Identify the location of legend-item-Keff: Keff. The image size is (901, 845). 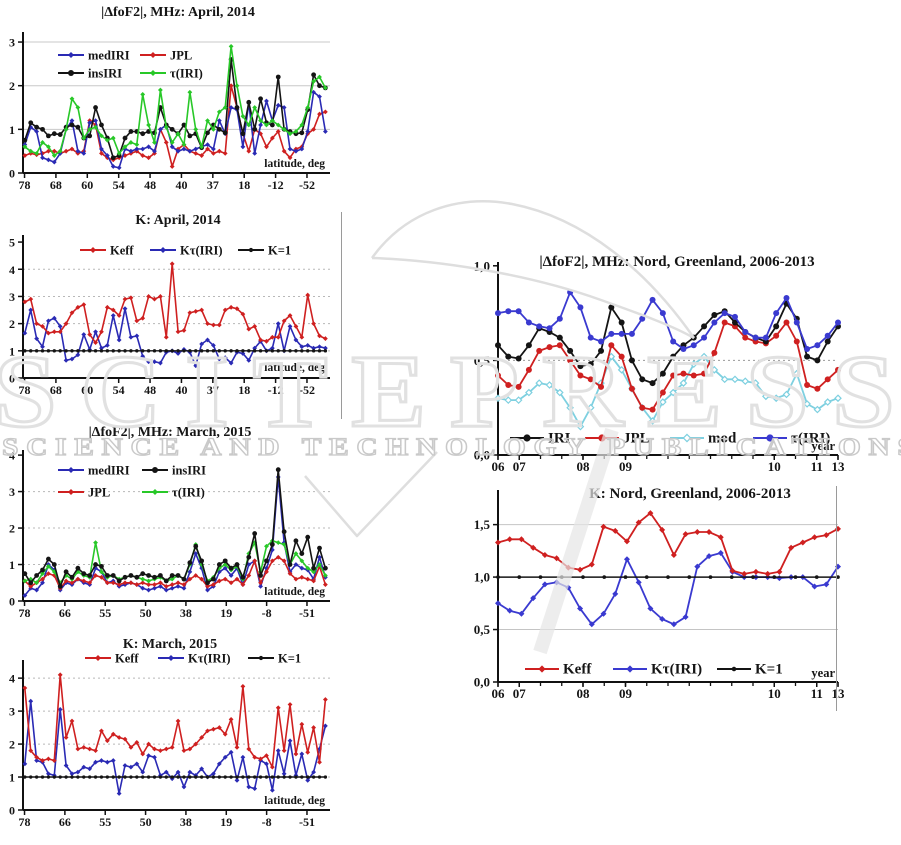
(558, 670).